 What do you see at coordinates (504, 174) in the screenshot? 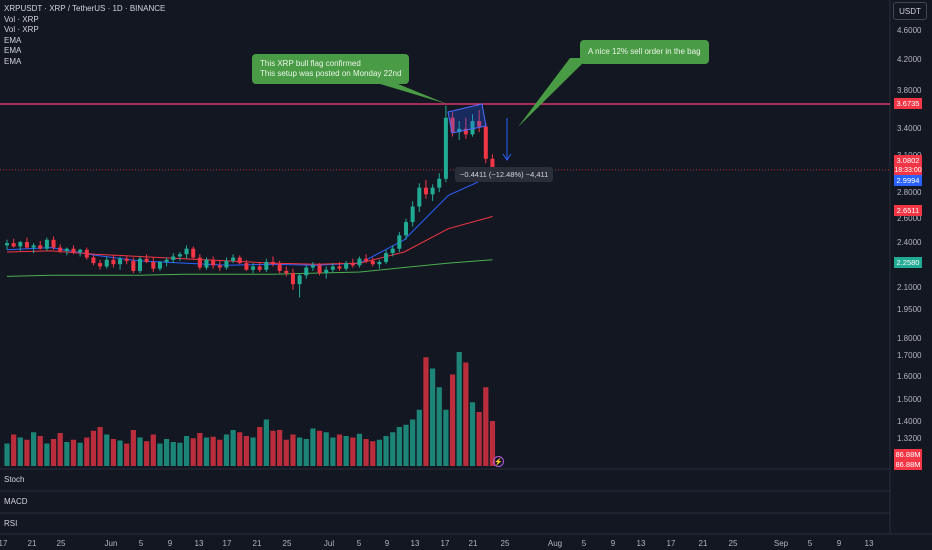
I see `measure-label: −0.4411 (−12.48%) −4,411` at bounding box center [504, 174].